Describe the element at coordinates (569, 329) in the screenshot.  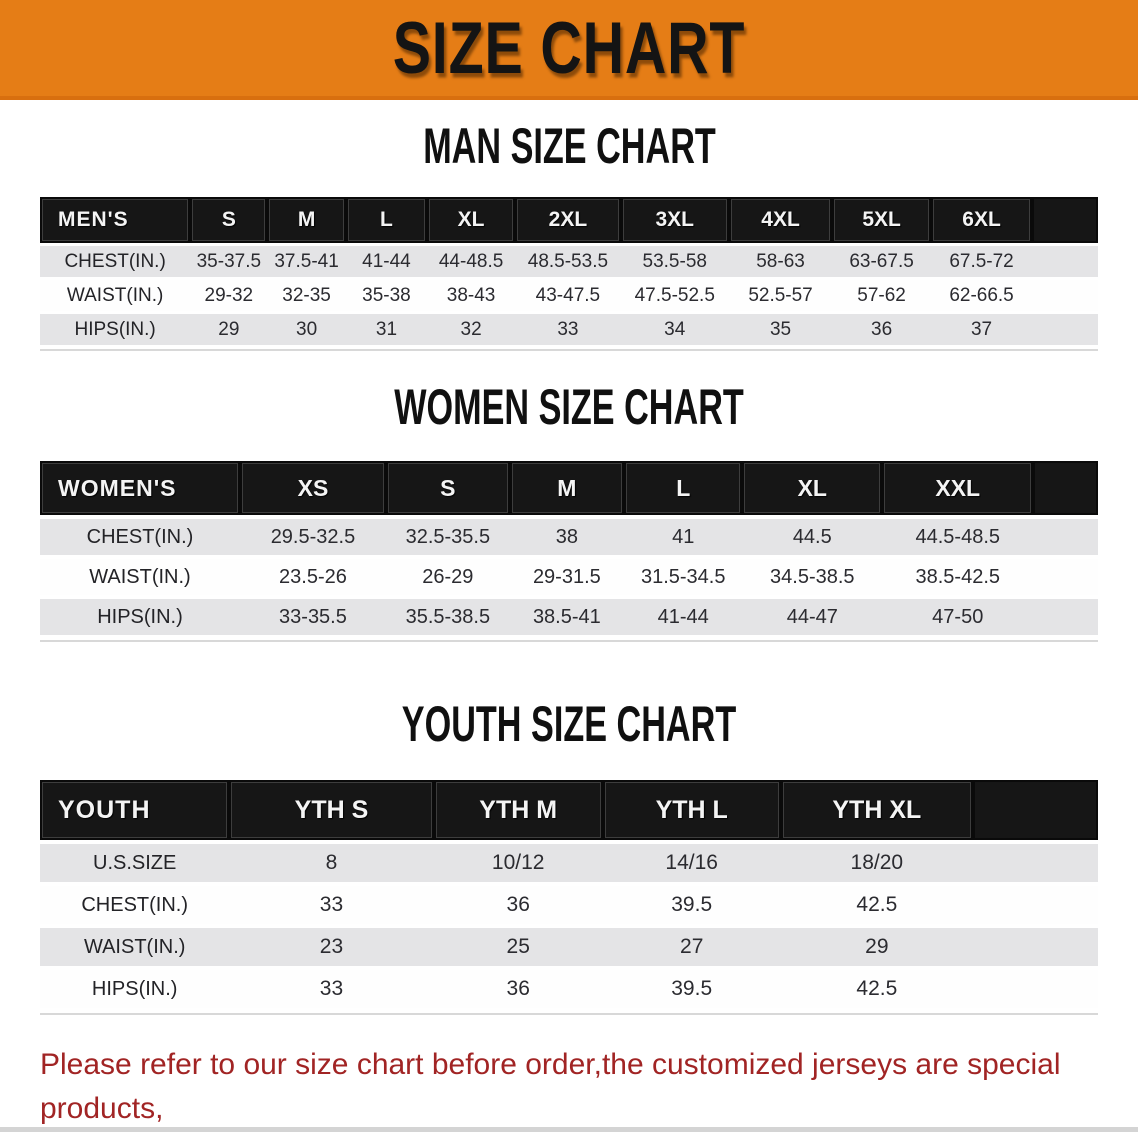
I see `table-row: HIPS(IN.) 29 30 31 32 33 34 35 36 37` at that location.